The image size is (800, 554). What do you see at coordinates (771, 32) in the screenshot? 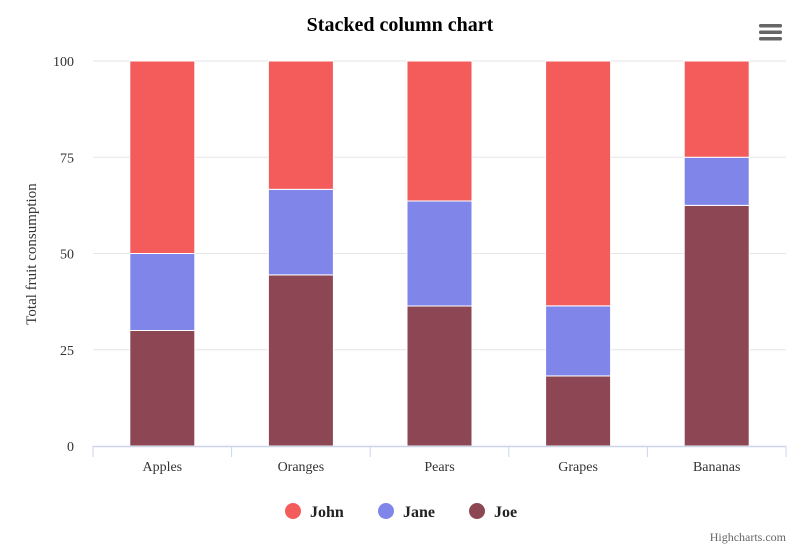
I see `context-menu-button` at bounding box center [771, 32].